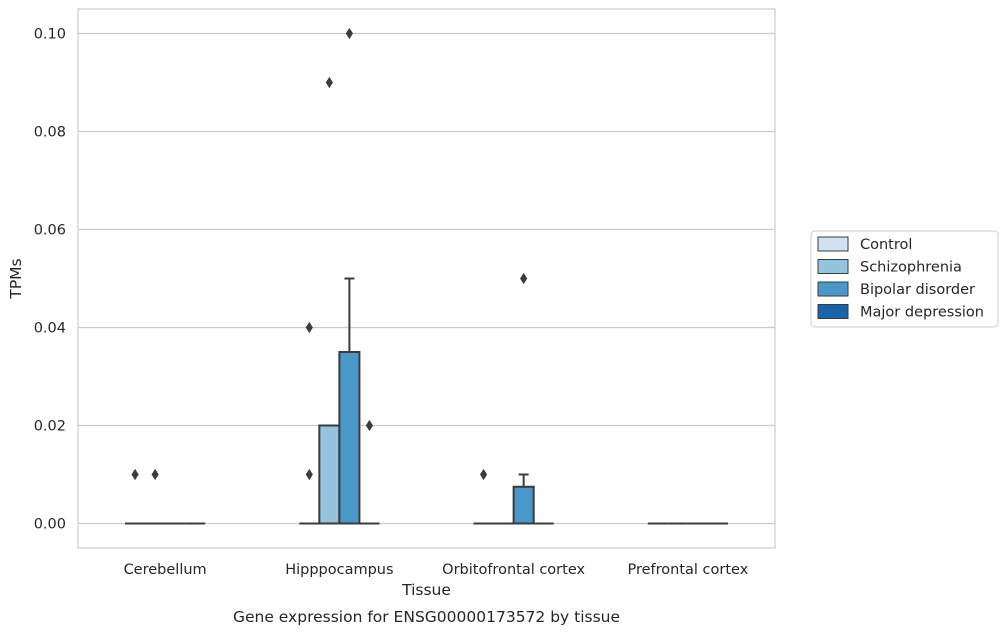 Image resolution: width=1007 pixels, height=634 pixels. I want to click on box-major-depression, so click(369, 472).